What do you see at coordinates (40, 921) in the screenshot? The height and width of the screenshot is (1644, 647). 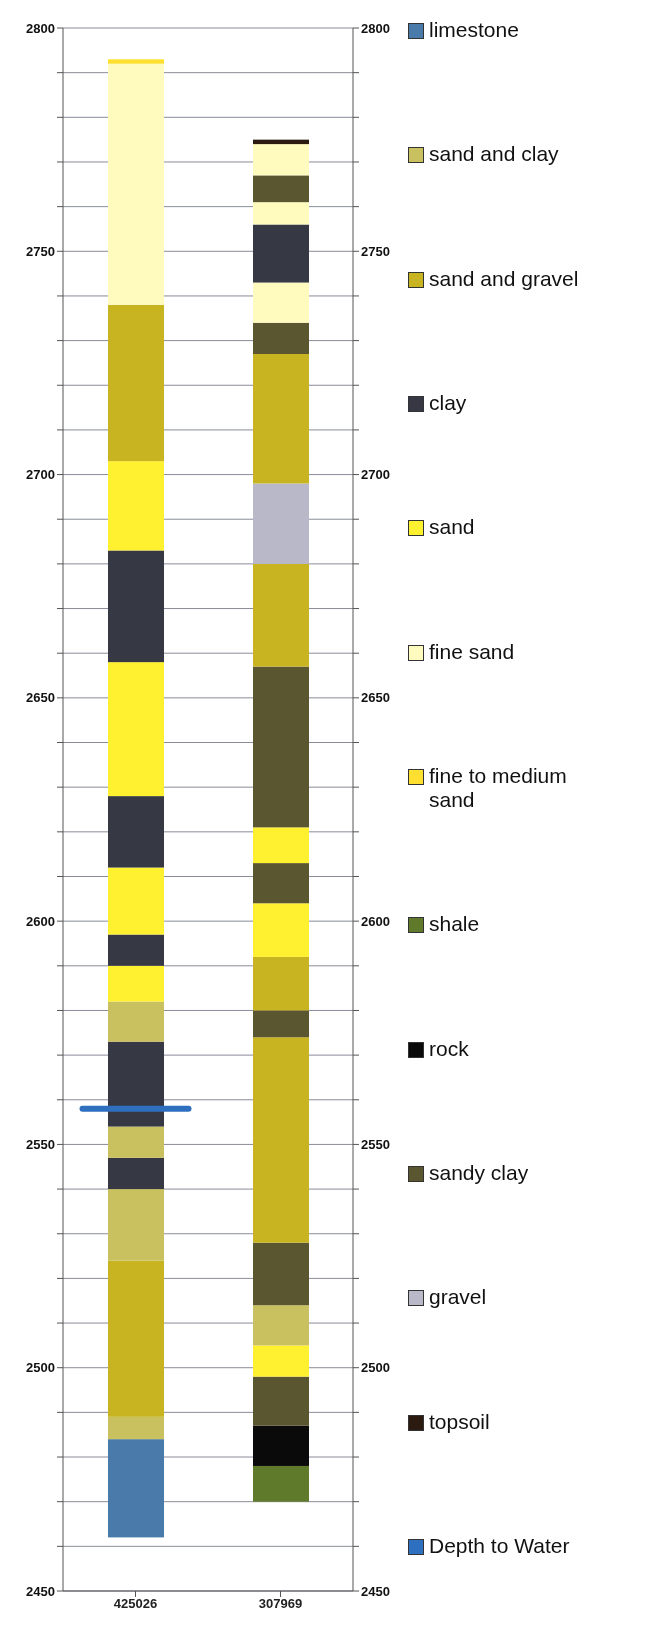 I see `y-tick-label: 2600` at bounding box center [40, 921].